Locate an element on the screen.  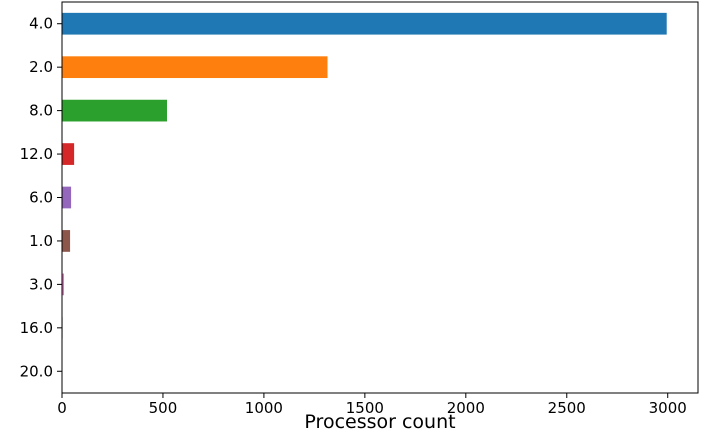
y-tick-label: 2.0 is located at coordinates (41, 67).